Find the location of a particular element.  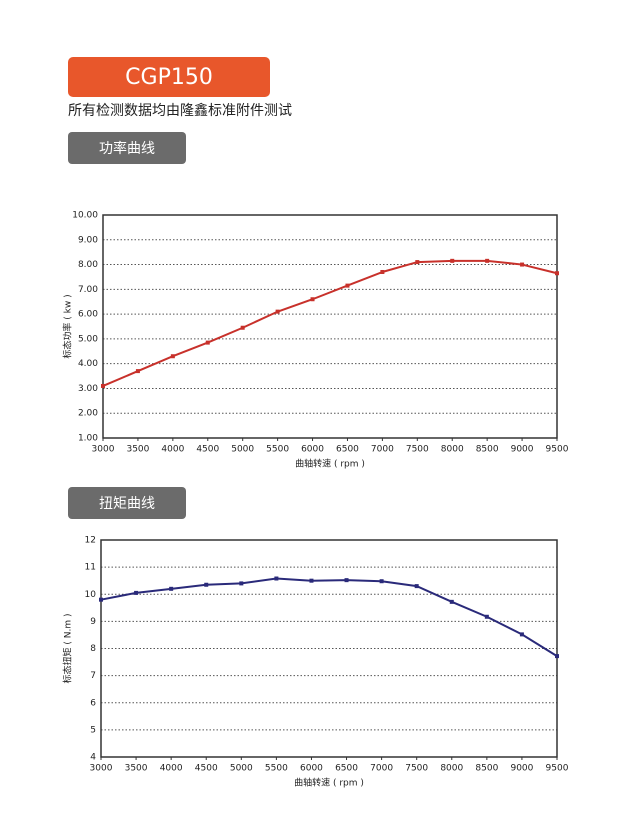

y-axis-label: 标态扭矩 ( N.m ) is located at coordinates (68, 649).